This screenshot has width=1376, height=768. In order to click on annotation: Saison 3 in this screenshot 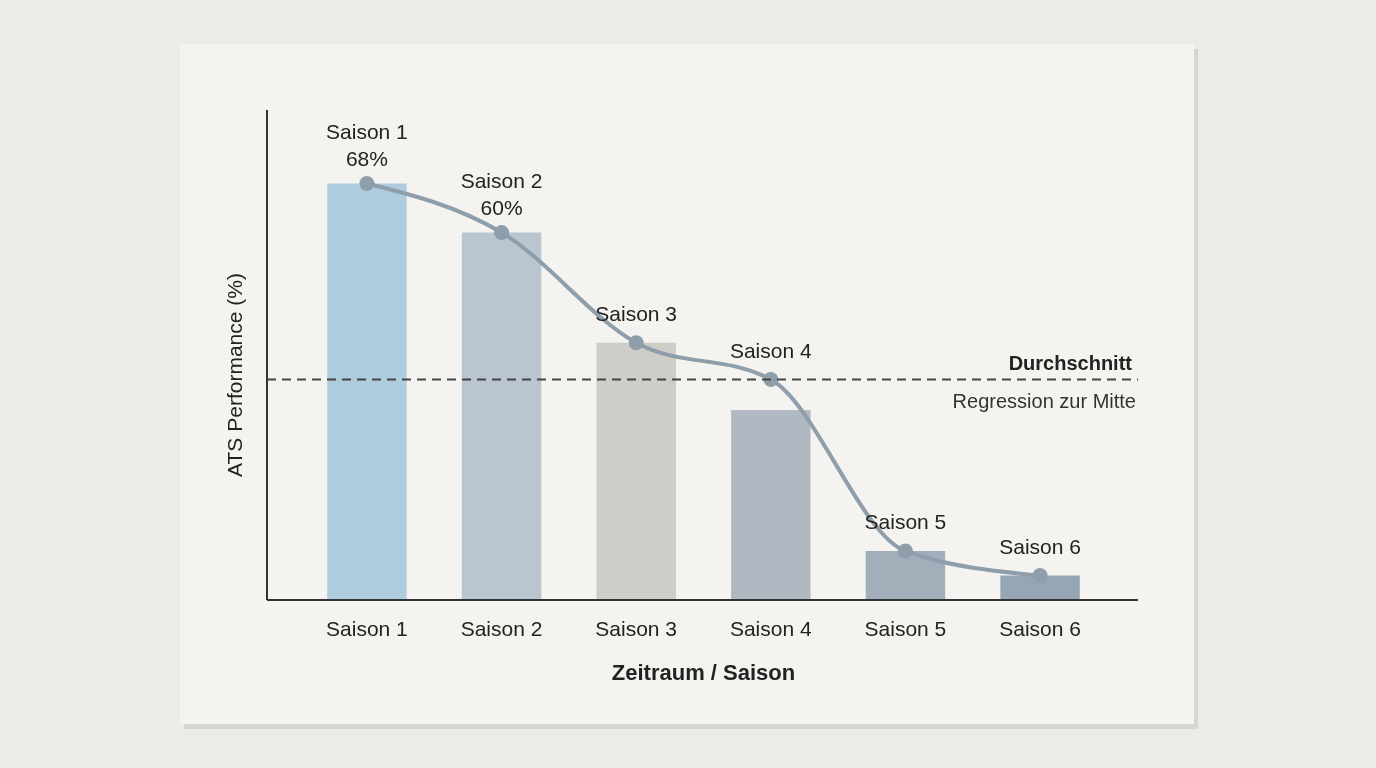, I will do `click(636, 313)`.